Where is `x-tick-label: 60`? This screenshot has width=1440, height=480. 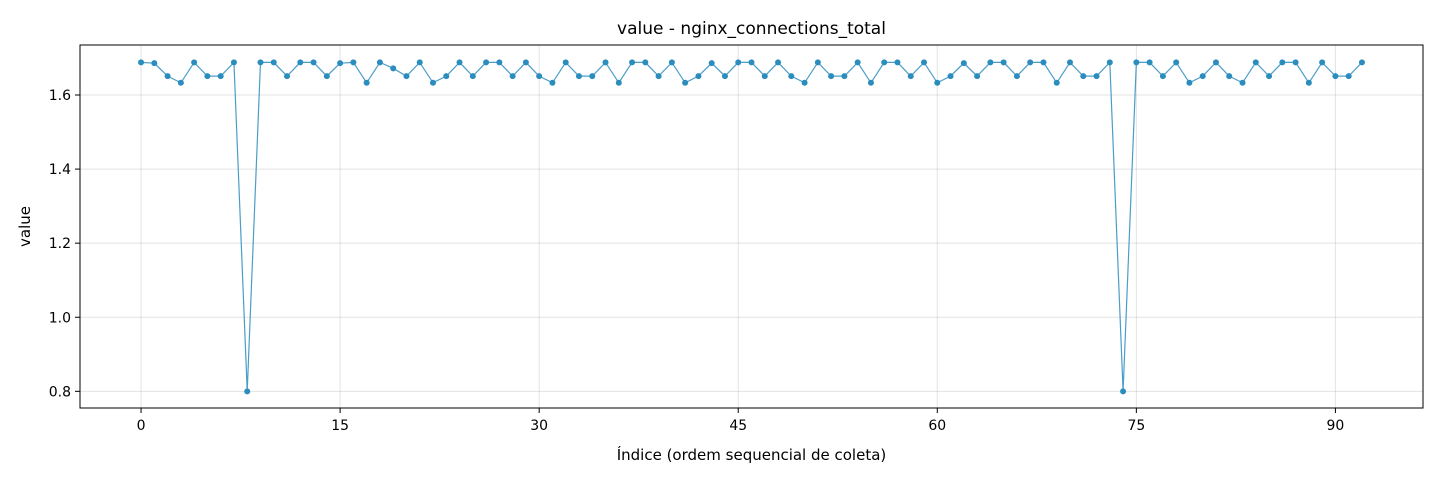 x-tick-label: 60 is located at coordinates (937, 426).